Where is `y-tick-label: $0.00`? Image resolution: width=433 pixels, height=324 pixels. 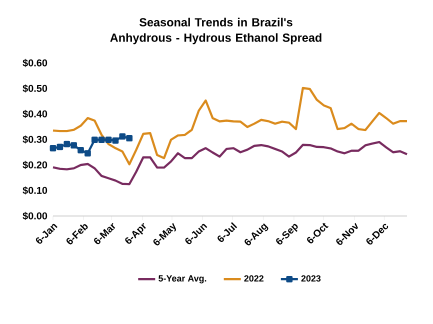 y-tick-label: $0.00 is located at coordinates (35, 216).